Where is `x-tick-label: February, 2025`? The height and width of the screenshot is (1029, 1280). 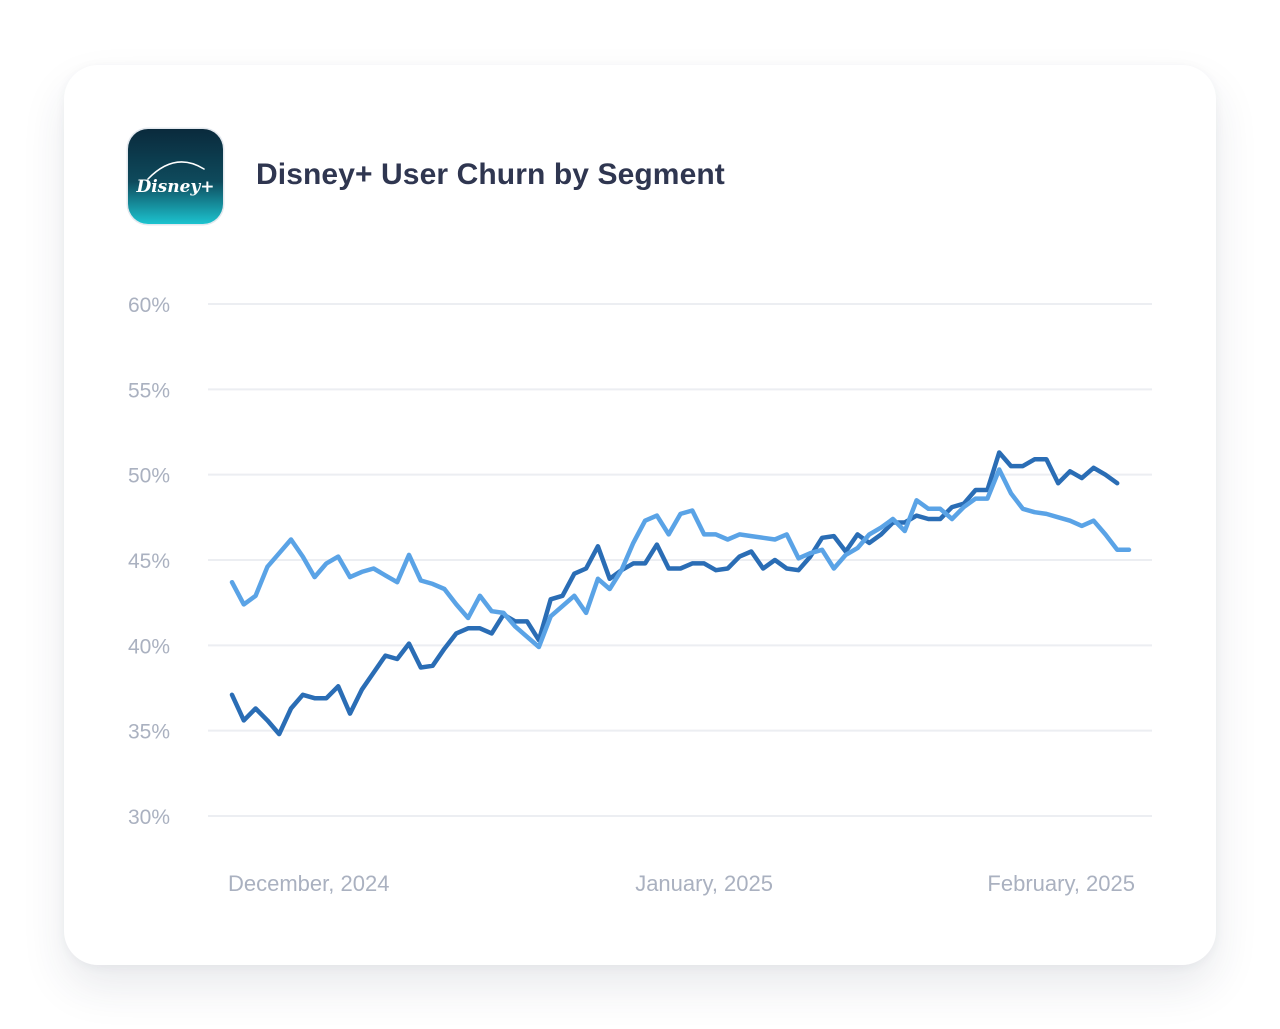
x-tick-label: February, 2025 is located at coordinates (1061, 883).